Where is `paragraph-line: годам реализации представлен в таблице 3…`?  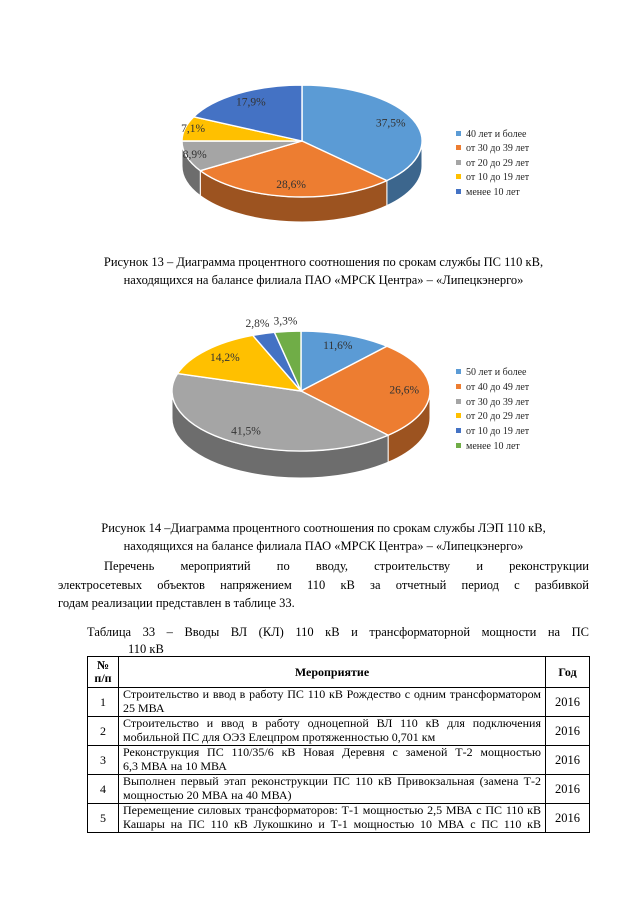 paragraph-line: годам реализации представлен в таблице 3… is located at coordinates (176, 603).